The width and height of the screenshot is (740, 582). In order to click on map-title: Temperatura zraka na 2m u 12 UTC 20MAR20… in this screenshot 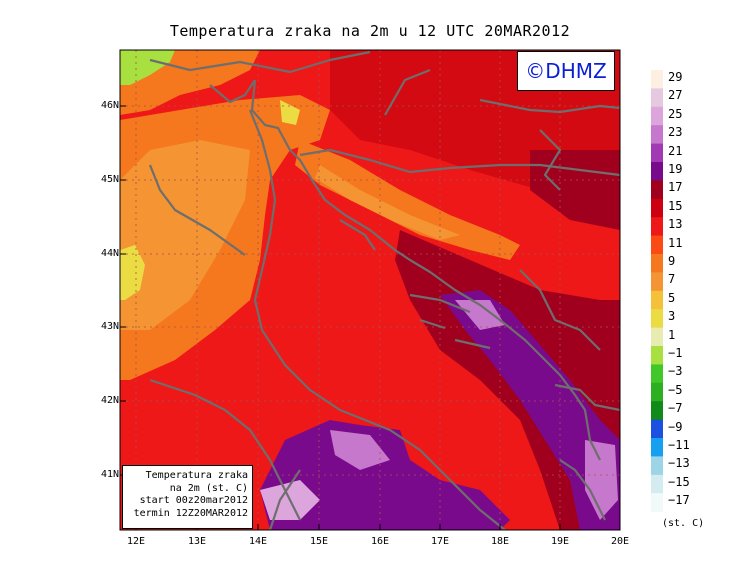, I will do `click(370, 31)`.